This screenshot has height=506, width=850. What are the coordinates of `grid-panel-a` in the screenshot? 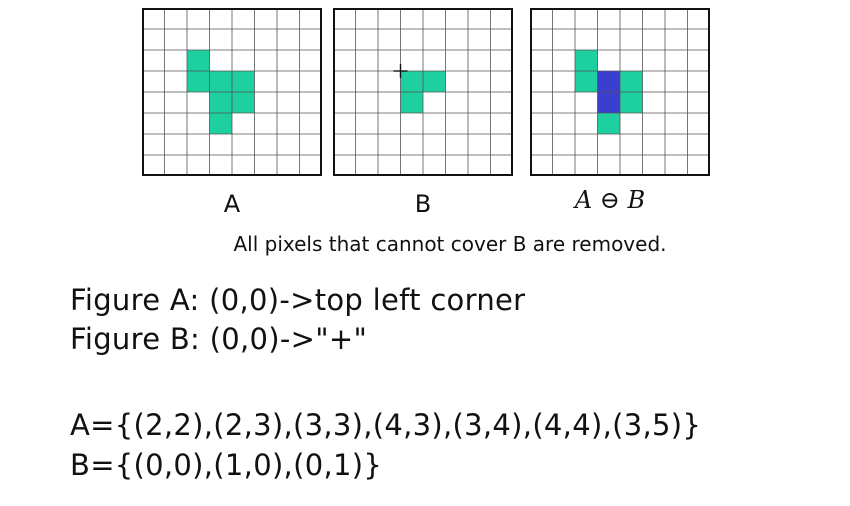 It's located at (232, 92).